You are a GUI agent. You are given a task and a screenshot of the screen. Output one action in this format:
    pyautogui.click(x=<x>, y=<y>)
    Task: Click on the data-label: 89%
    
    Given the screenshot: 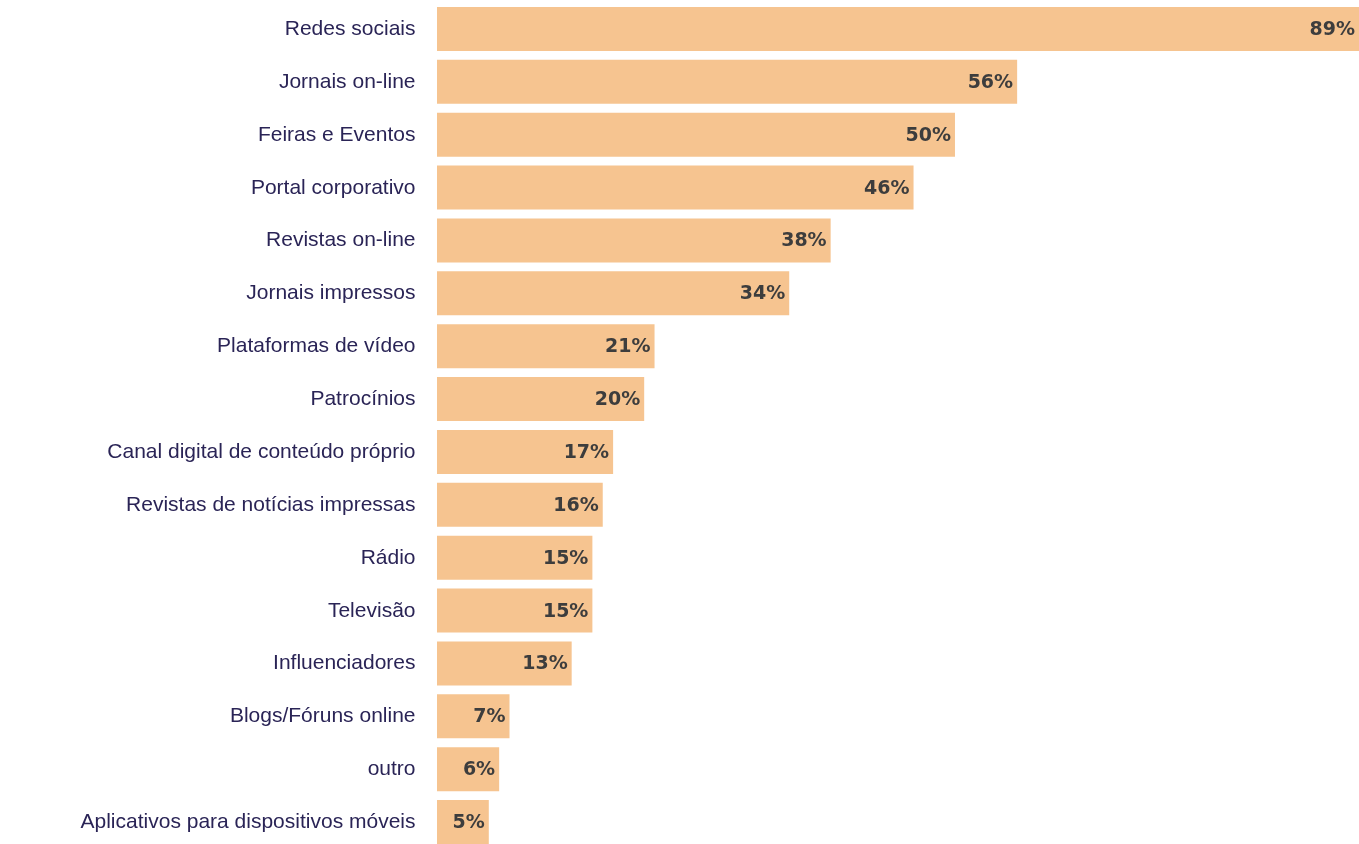 What is the action you would take?
    pyautogui.click(x=1332, y=27)
    